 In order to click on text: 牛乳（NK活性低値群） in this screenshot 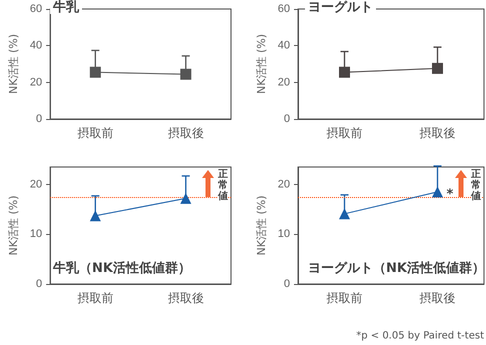, I will do `click(121, 268)`.